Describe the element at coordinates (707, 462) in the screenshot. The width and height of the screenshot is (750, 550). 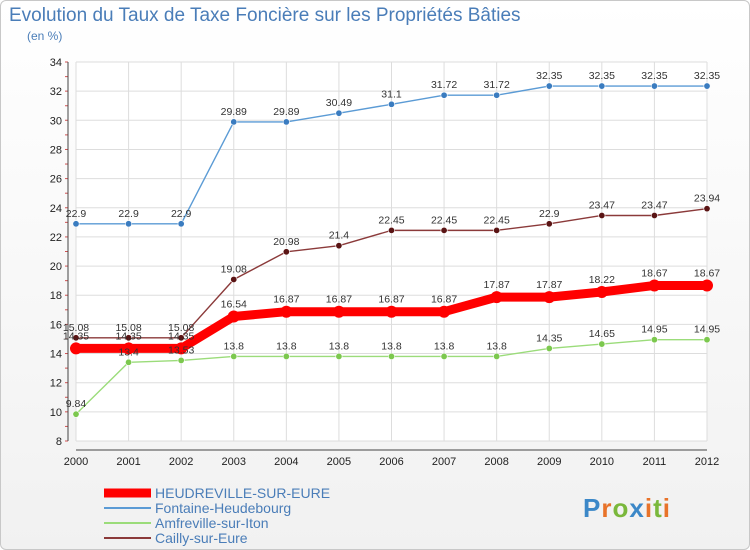
I see `x-tick-label: 2012` at that location.